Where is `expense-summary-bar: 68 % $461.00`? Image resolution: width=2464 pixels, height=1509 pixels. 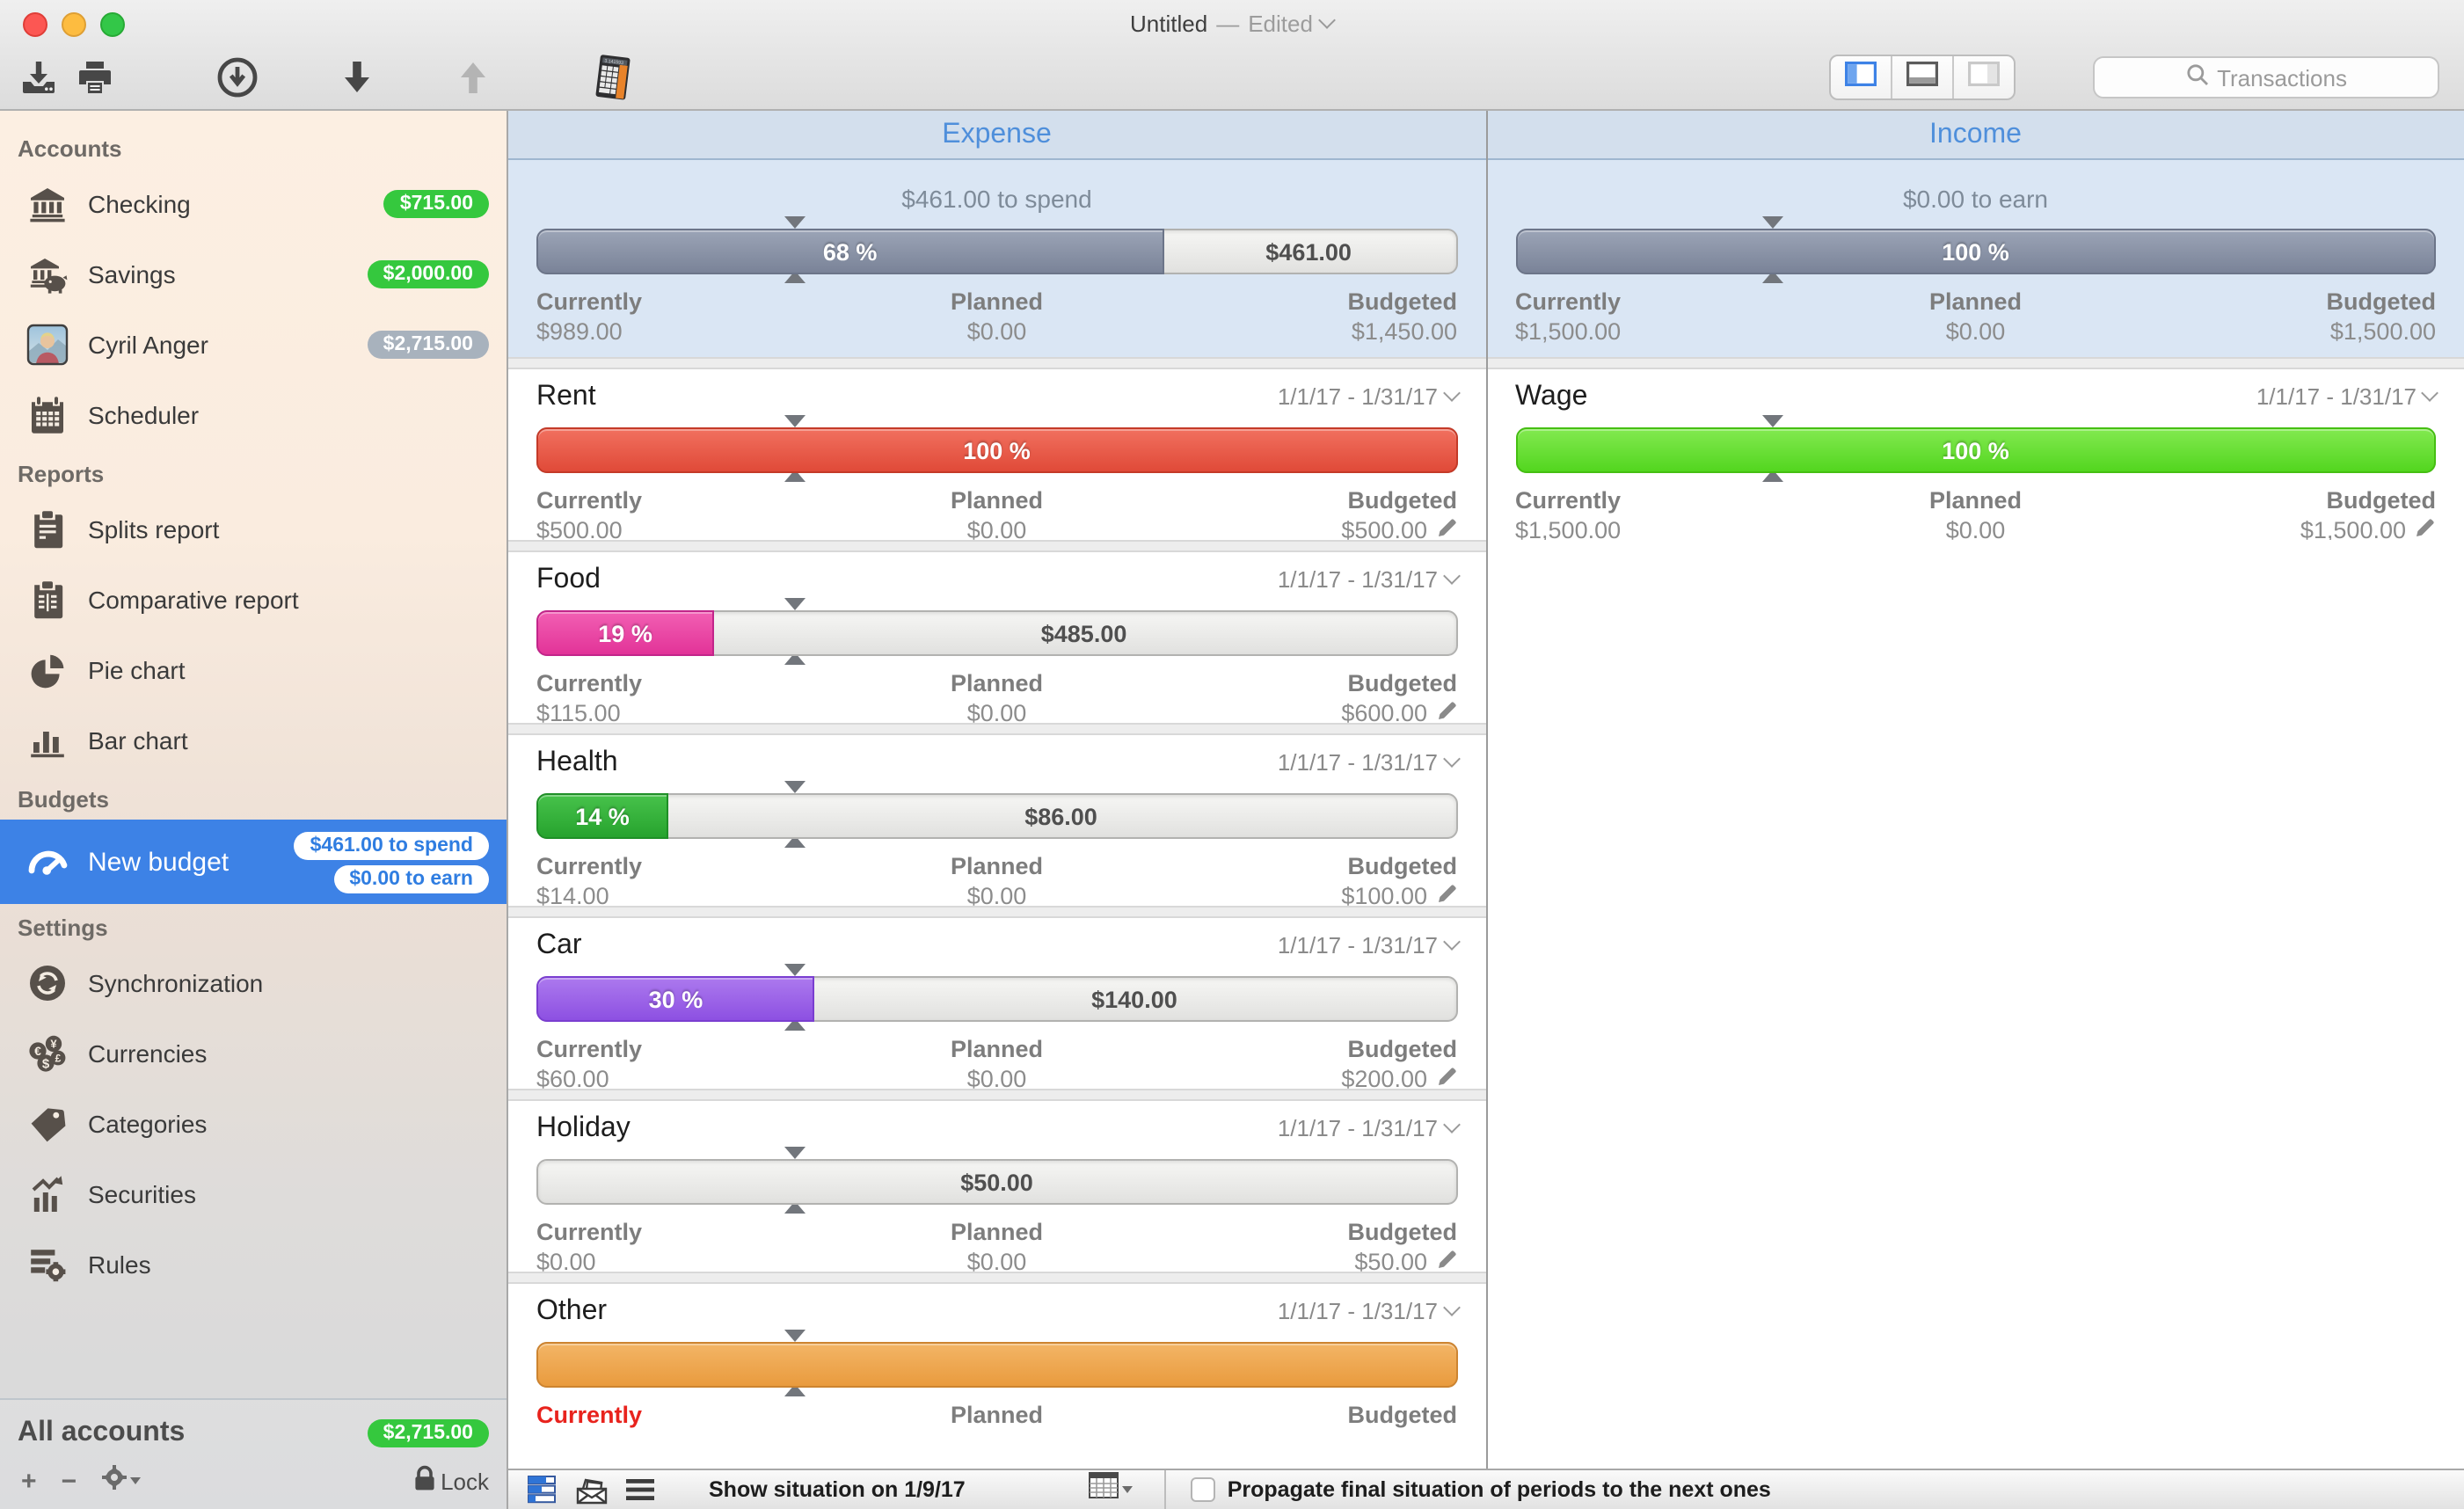 expense-summary-bar: 68 % $461.00 is located at coordinates (997, 251).